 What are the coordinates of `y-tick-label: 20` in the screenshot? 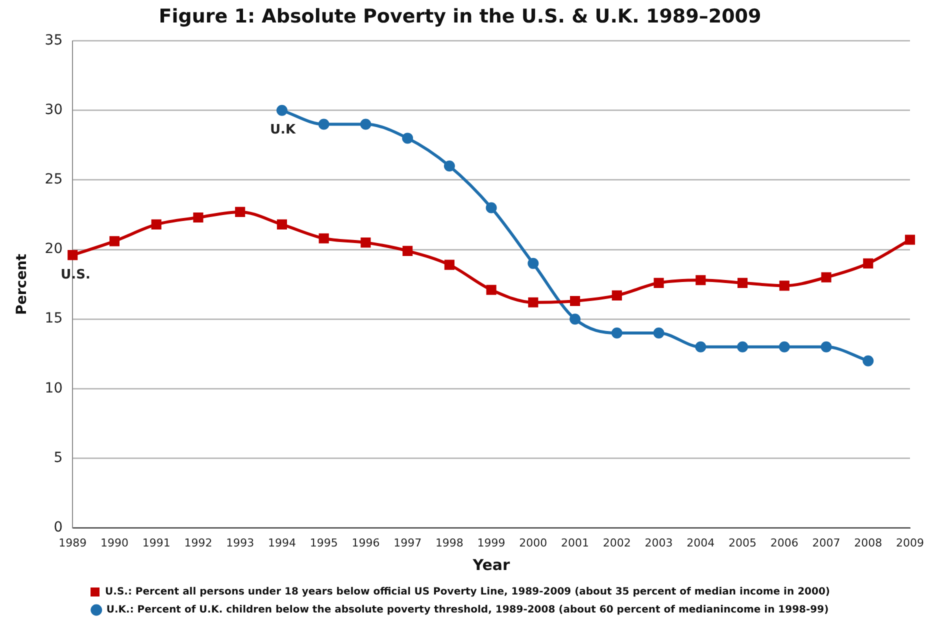 It's located at (53, 249).